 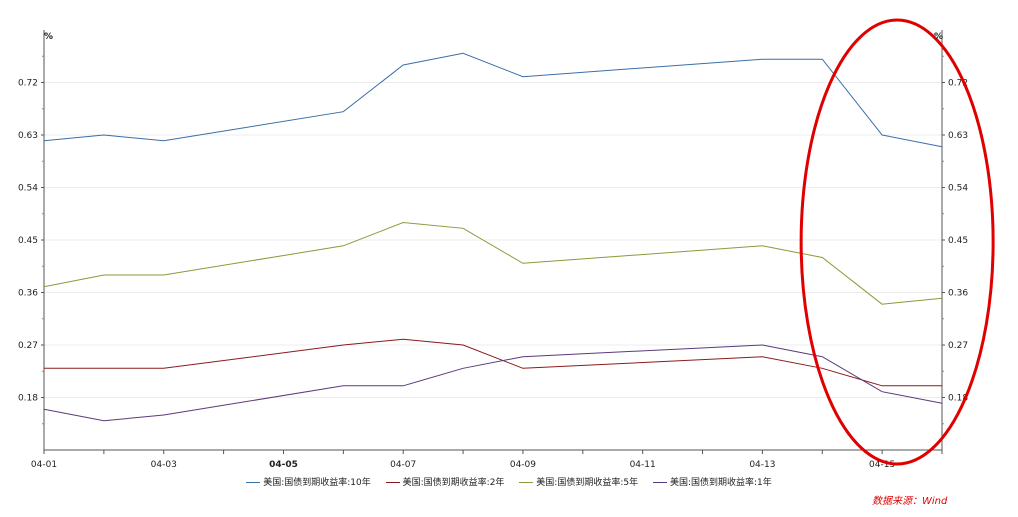 I want to click on x-tick-label: 04-01, so click(x=44, y=465).